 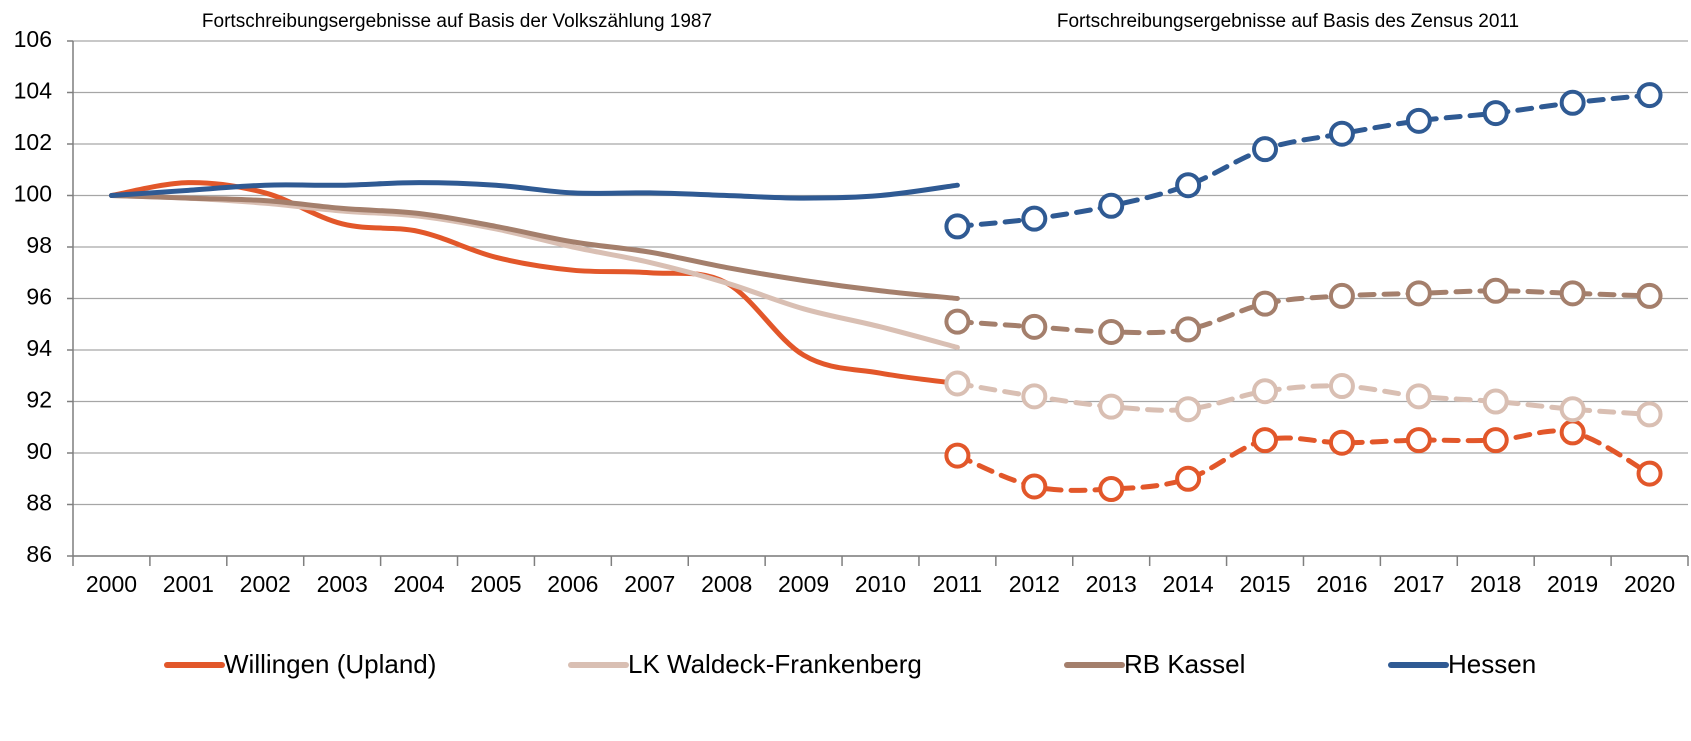 I want to click on x-tick-label: 2001, so click(x=188, y=584).